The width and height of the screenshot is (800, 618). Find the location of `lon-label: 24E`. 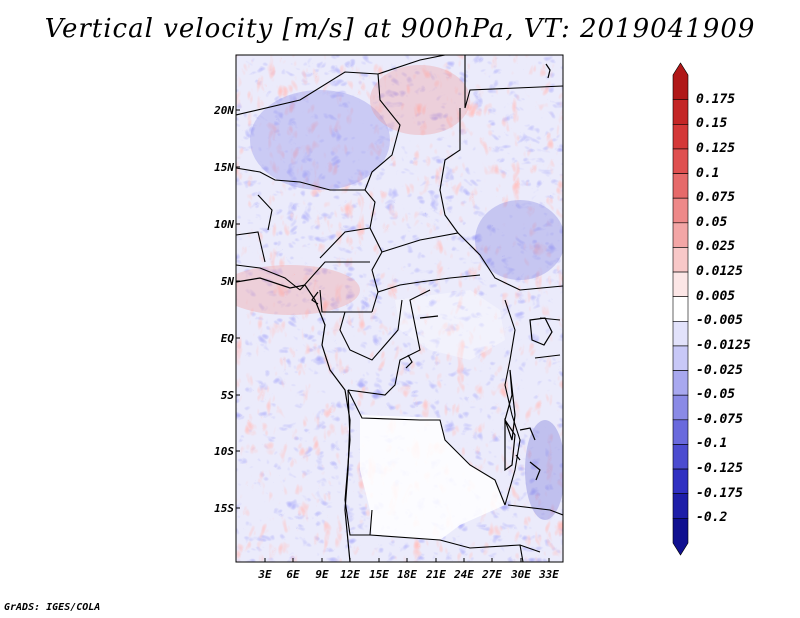

lon-label: 24E is located at coordinates (464, 574).